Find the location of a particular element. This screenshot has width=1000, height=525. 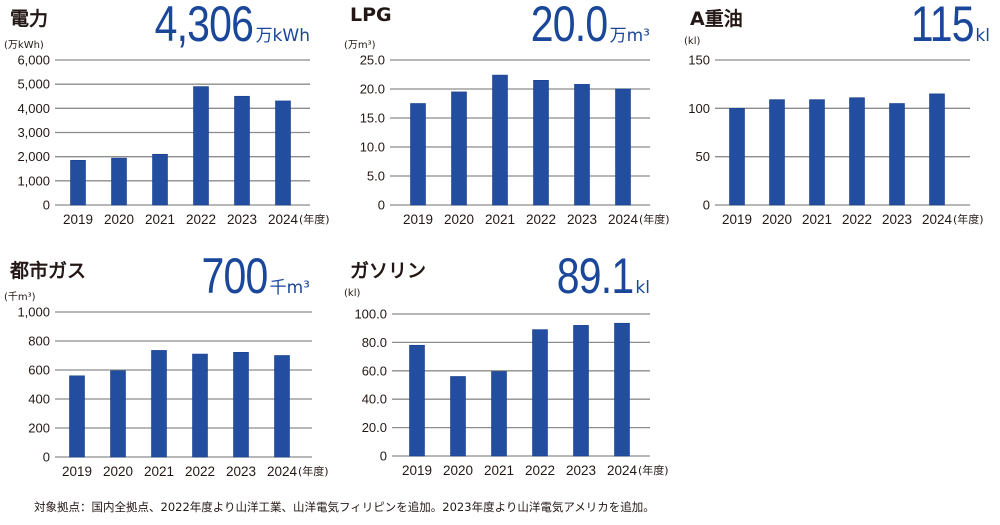

y-tick-label: 2,000 is located at coordinates (33, 156).